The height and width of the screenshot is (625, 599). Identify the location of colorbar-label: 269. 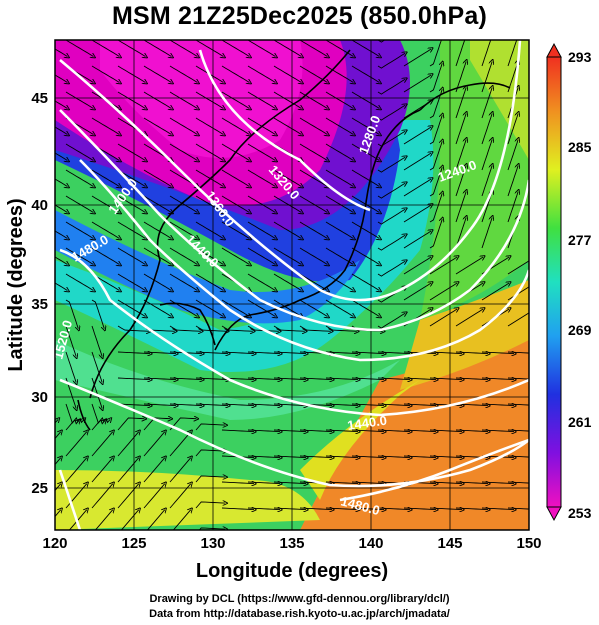
(580, 330).